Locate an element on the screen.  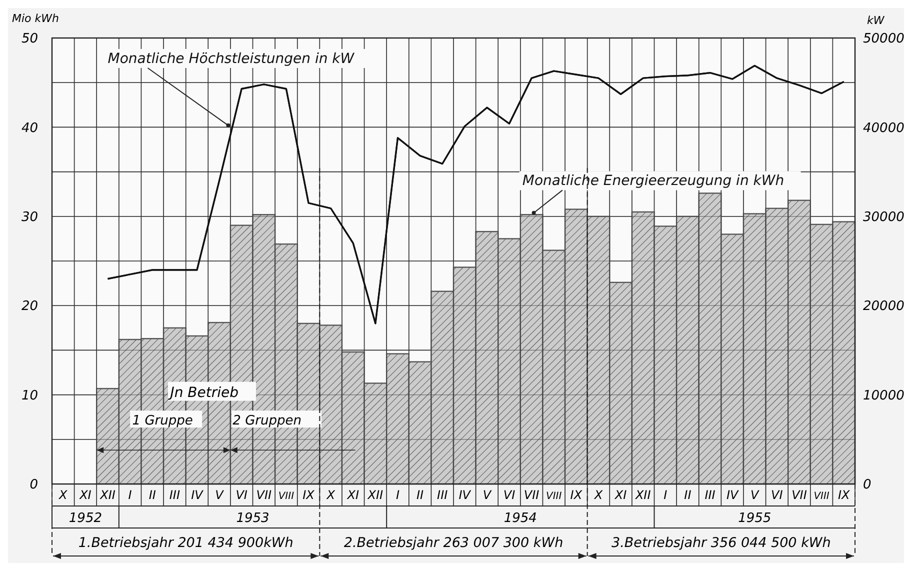
y-tick-label: 10 is located at coordinates (29, 396).